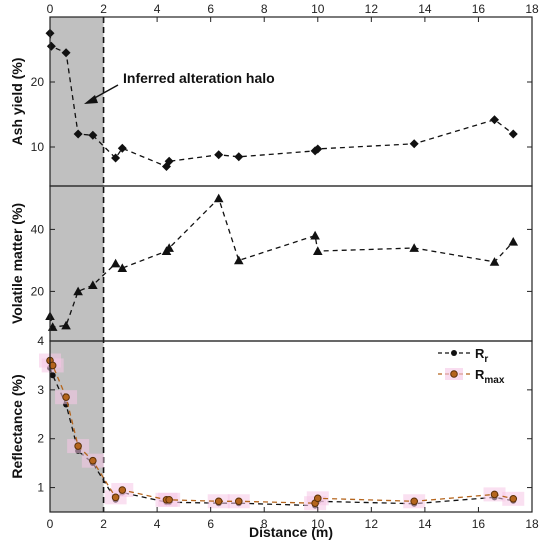 The width and height of the screenshot is (550, 542). Describe the element at coordinates (38, 147) in the screenshot. I see `y-tick-label: 10` at that location.